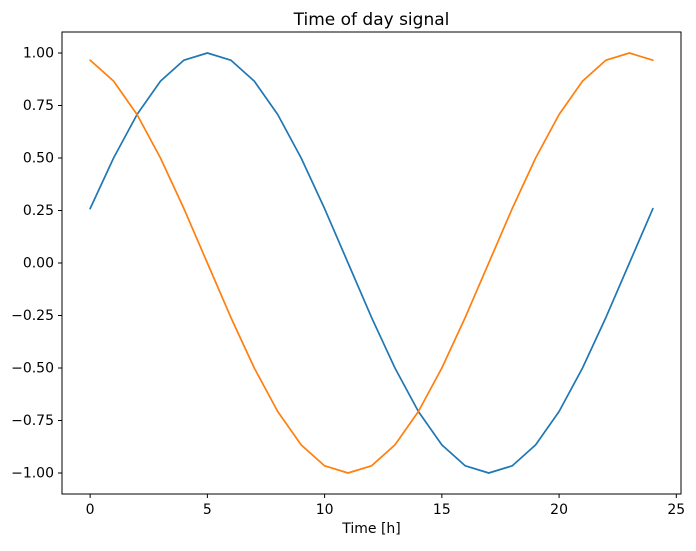 The image size is (696, 551). Describe the element at coordinates (38, 159) in the screenshot. I see `y-tick-label: 0.50` at that location.